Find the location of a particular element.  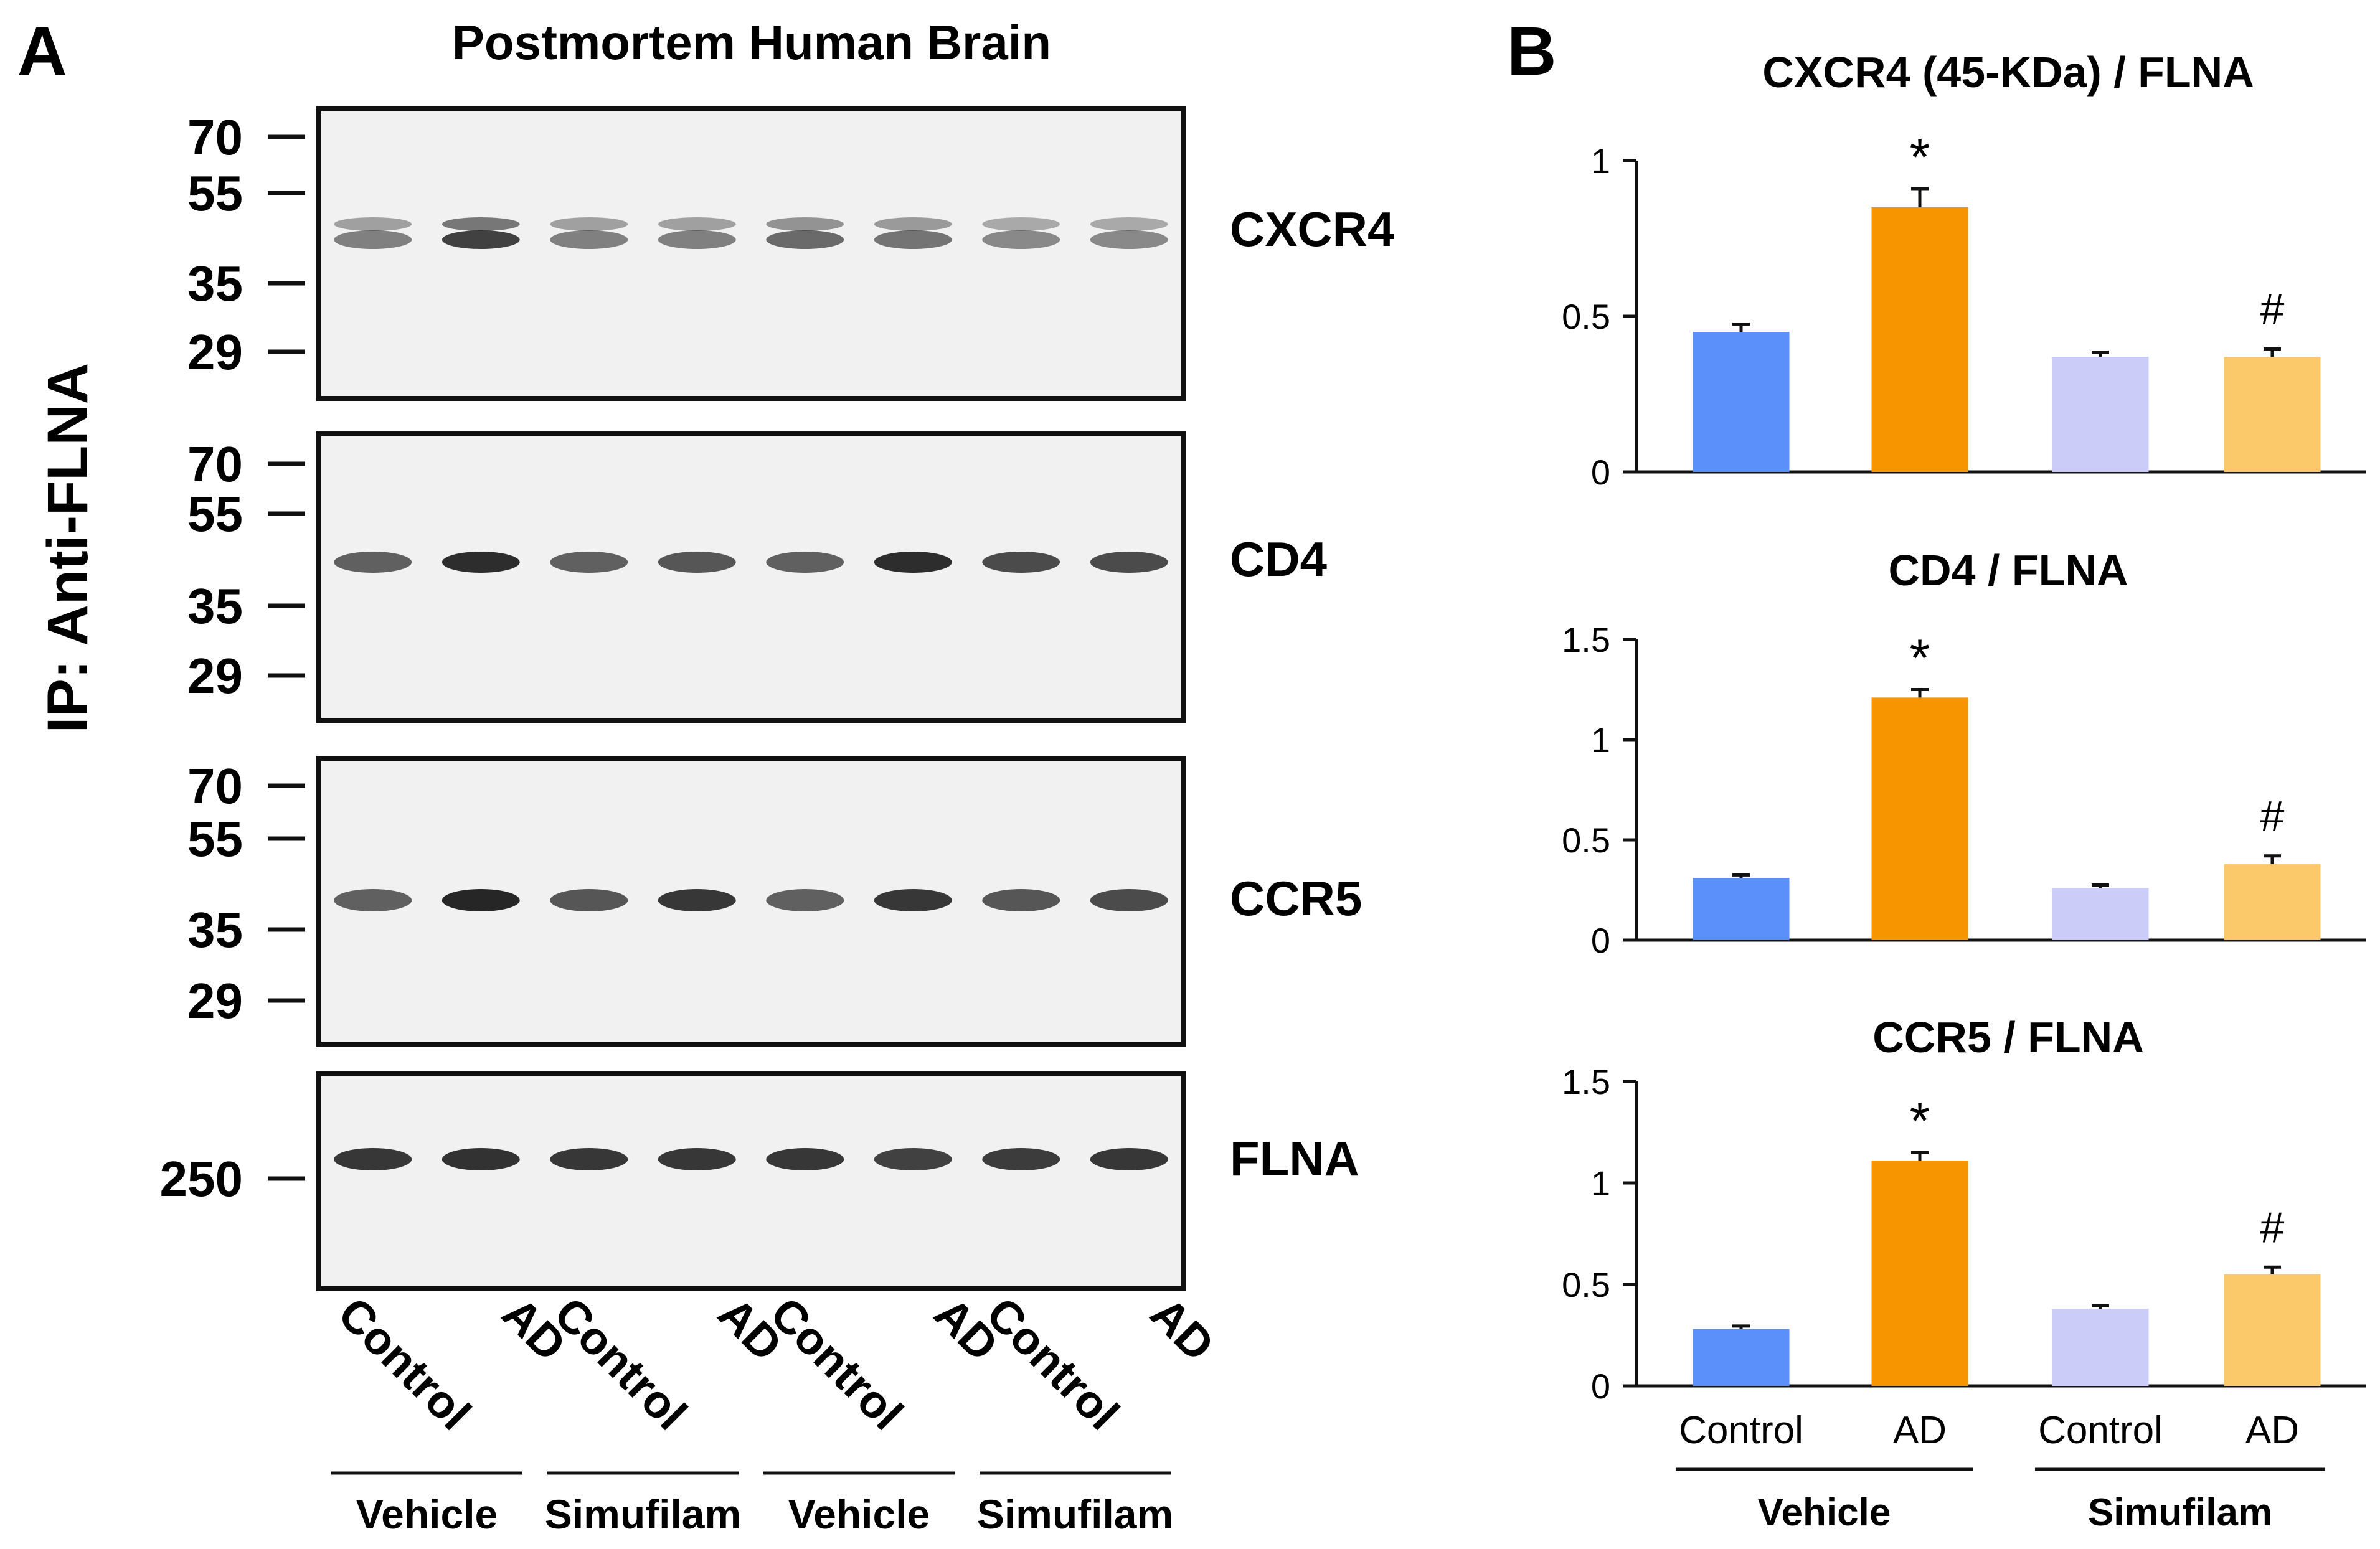

chart-title: CD4 / FLNA is located at coordinates (2009, 570).